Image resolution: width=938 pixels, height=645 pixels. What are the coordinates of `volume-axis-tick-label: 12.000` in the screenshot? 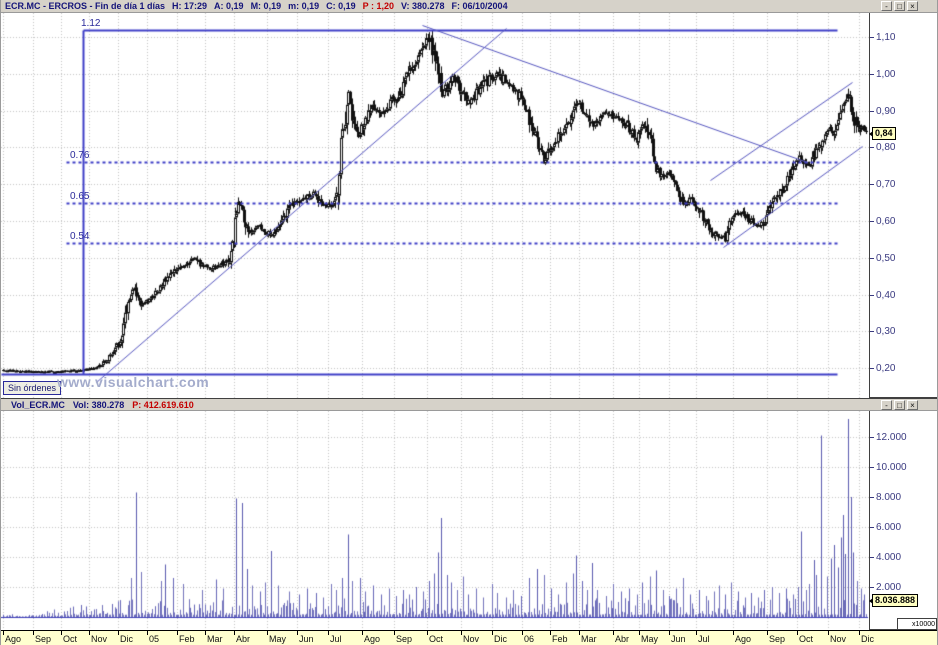 It's located at (891, 437).